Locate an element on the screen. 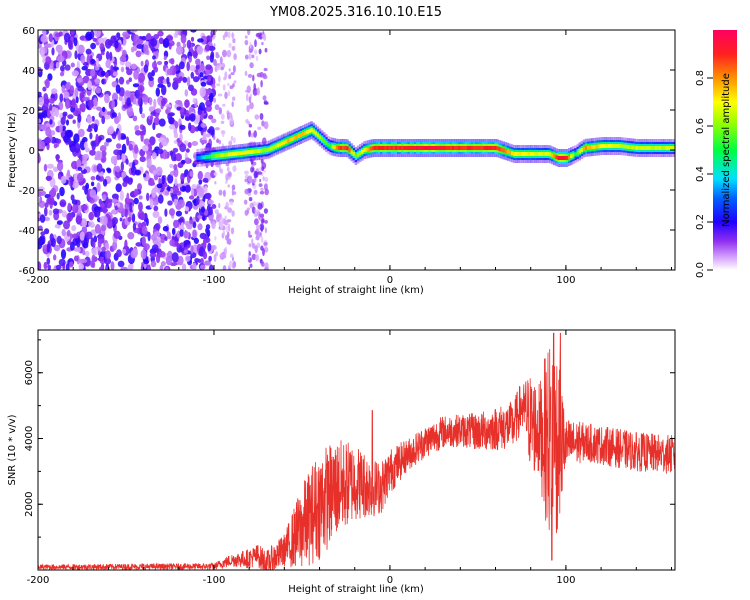 The width and height of the screenshot is (750, 600). snr-xlabel: Height of straight line (km) is located at coordinates (356, 589).